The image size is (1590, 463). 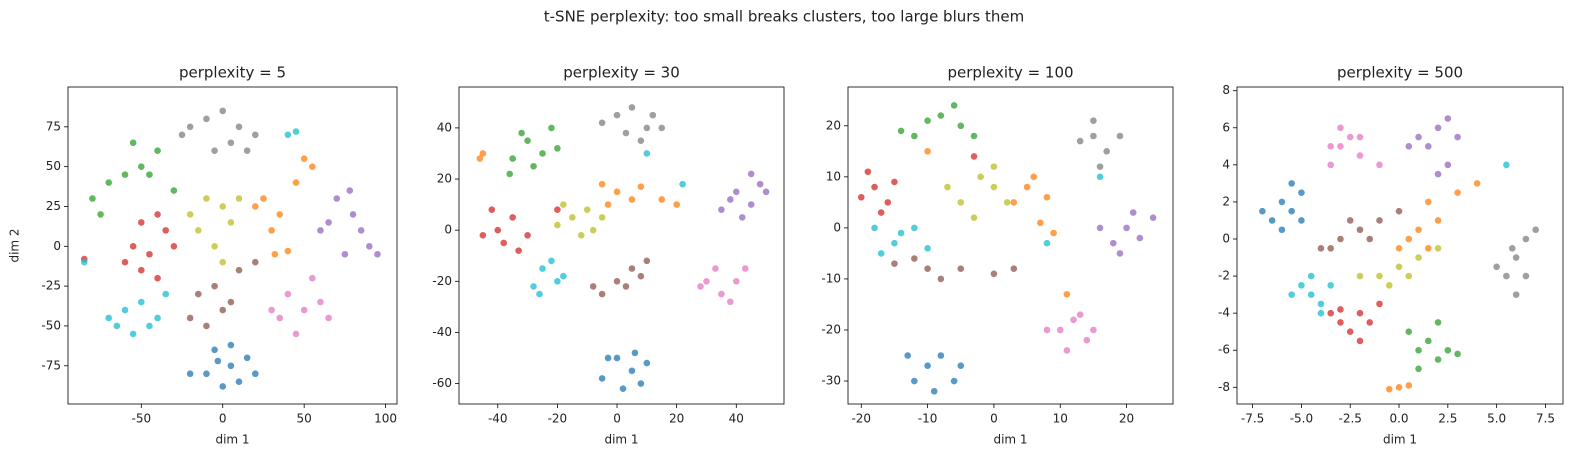 I want to click on scatter-panel, so click(x=1399, y=254).